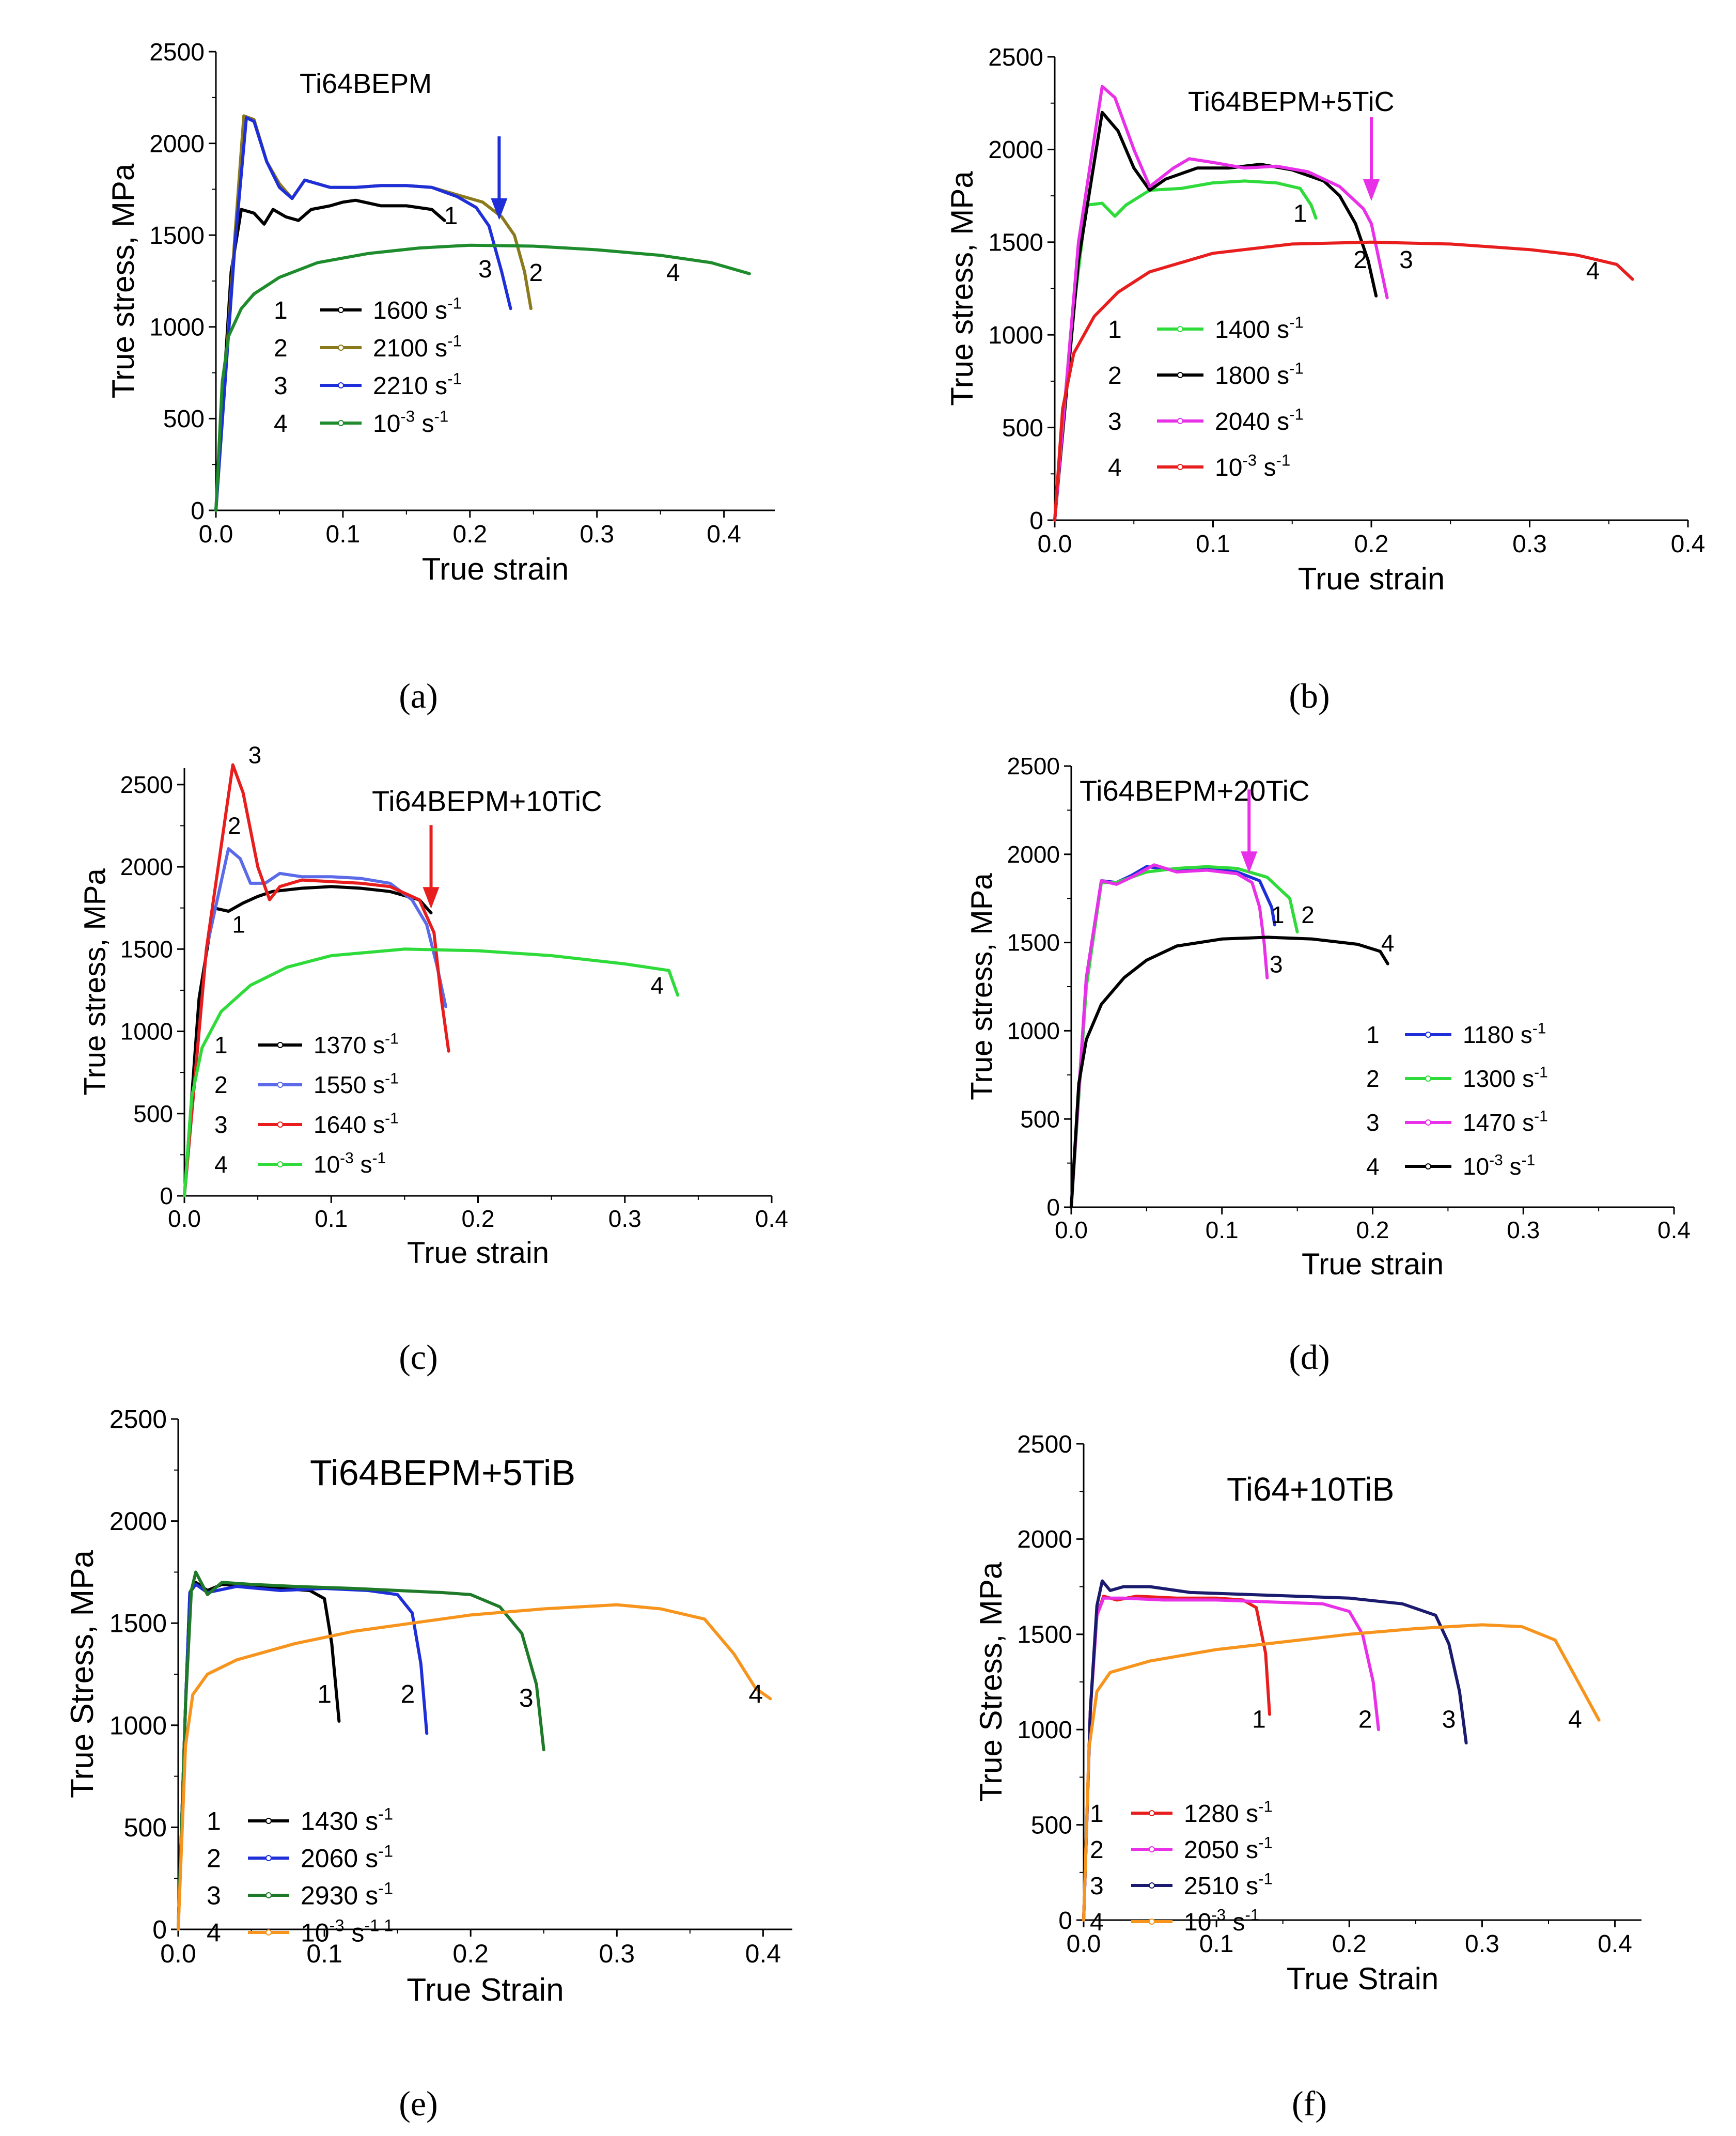  I want to click on legend-label: 2510 s-1, so click(1228, 1885).